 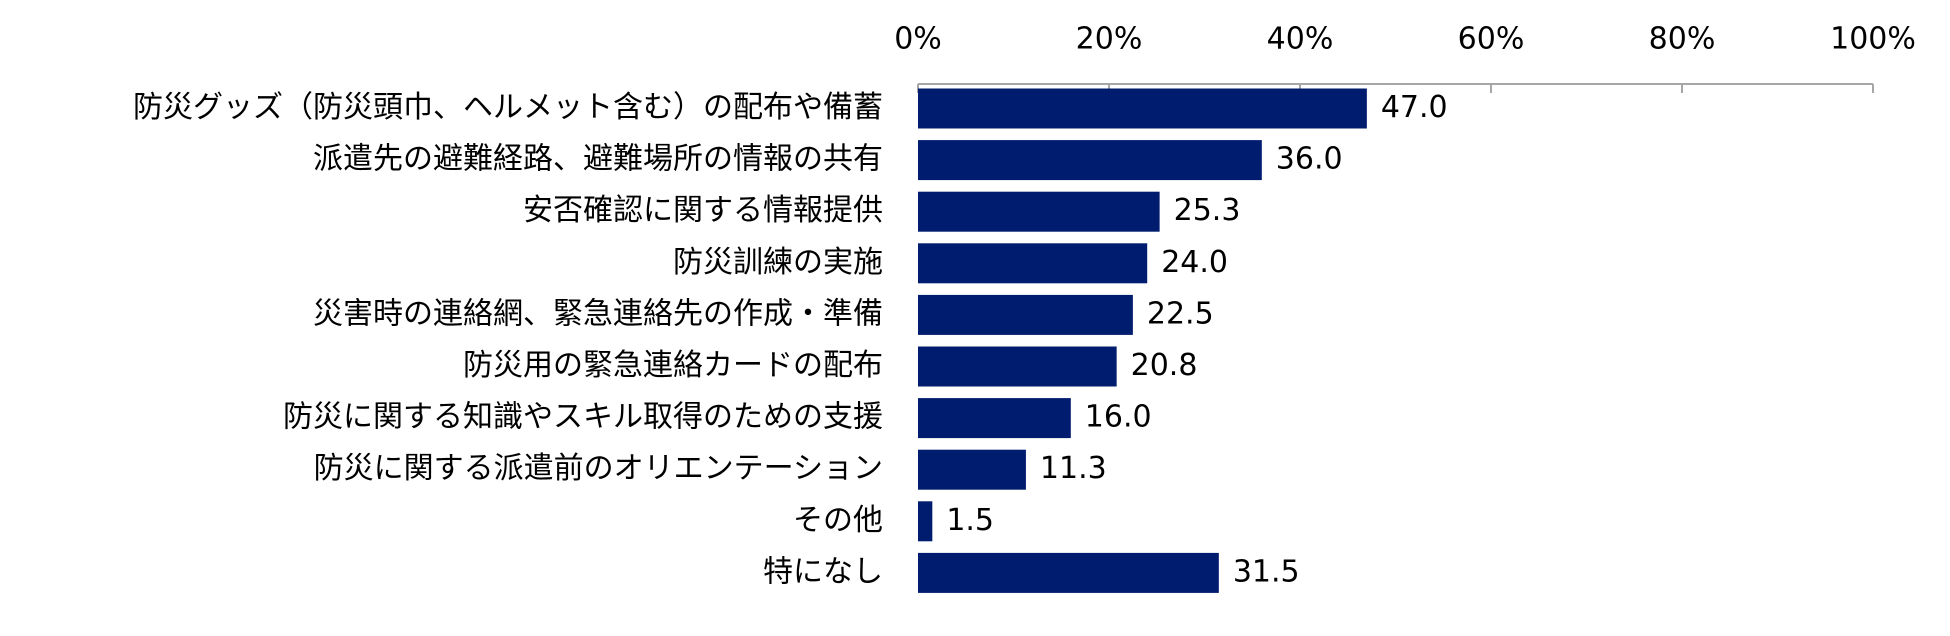 I want to click on data-label: 16.0, so click(x=1118, y=417).